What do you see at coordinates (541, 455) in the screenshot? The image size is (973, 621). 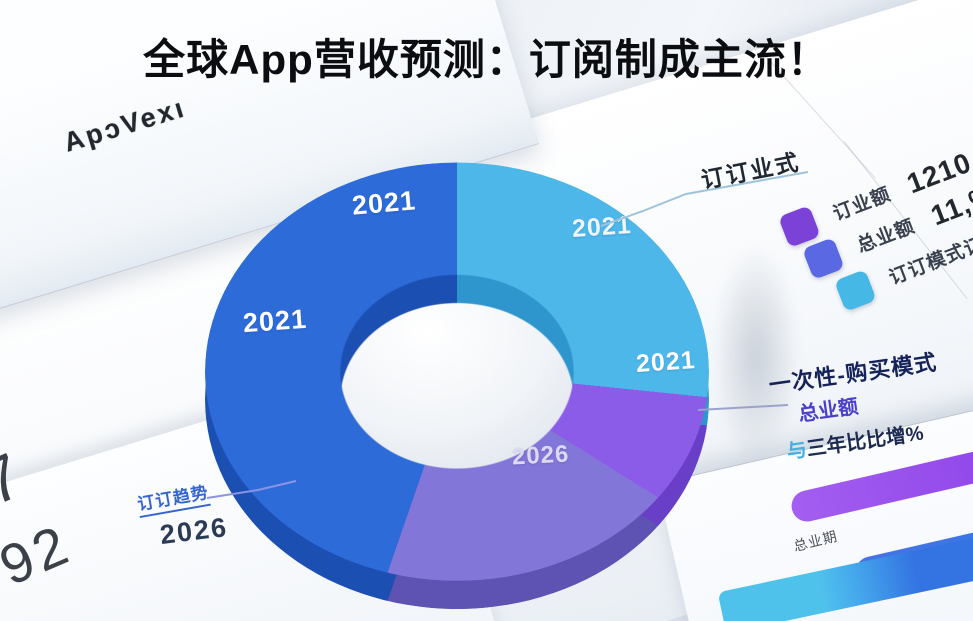 I see `segment-label-violet: 2026` at bounding box center [541, 455].